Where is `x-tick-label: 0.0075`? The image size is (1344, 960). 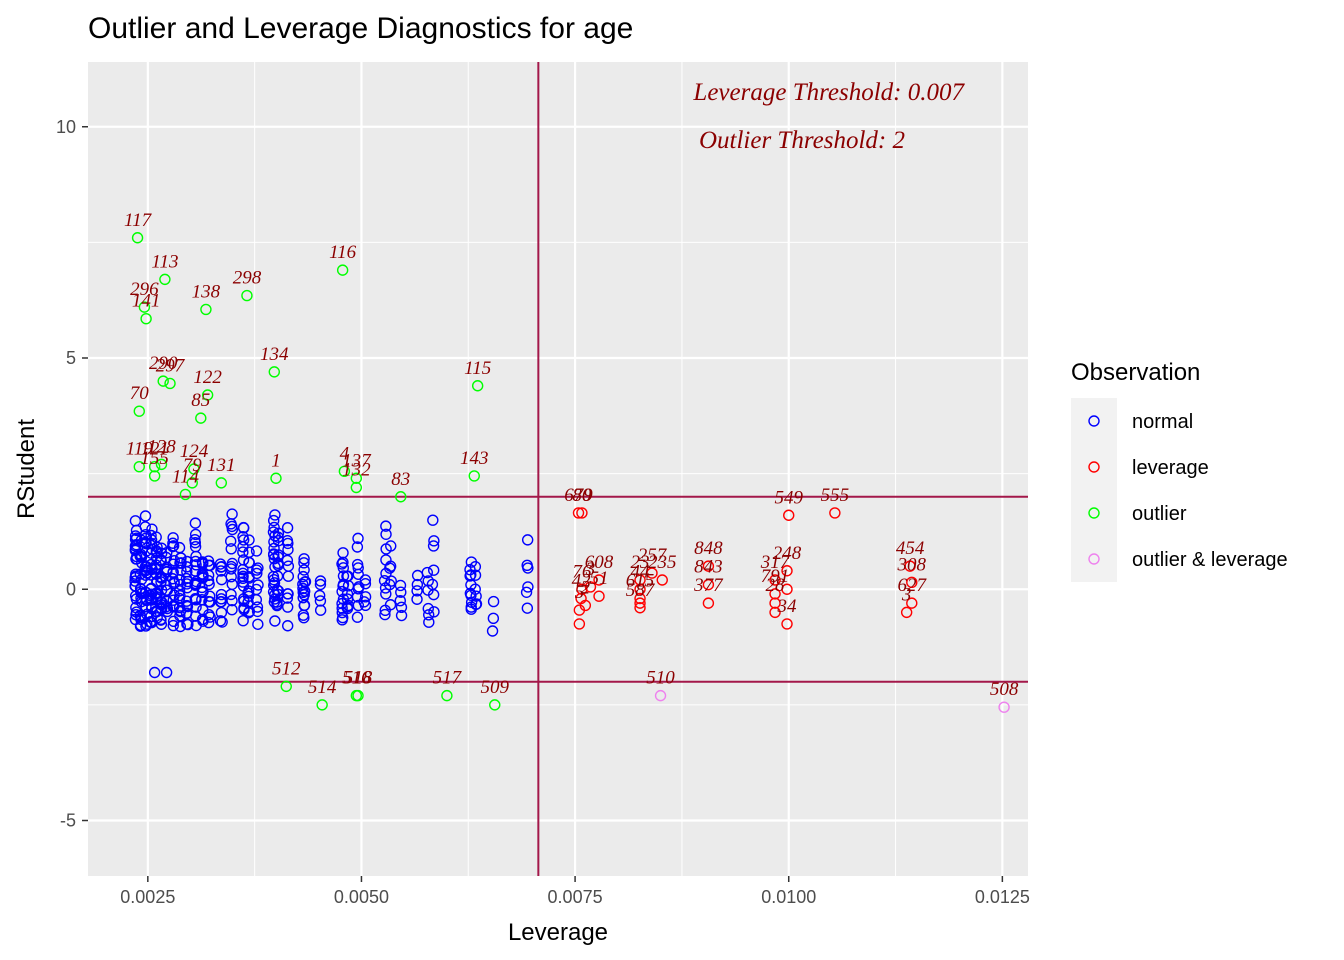 x-tick-label: 0.0075 is located at coordinates (575, 897).